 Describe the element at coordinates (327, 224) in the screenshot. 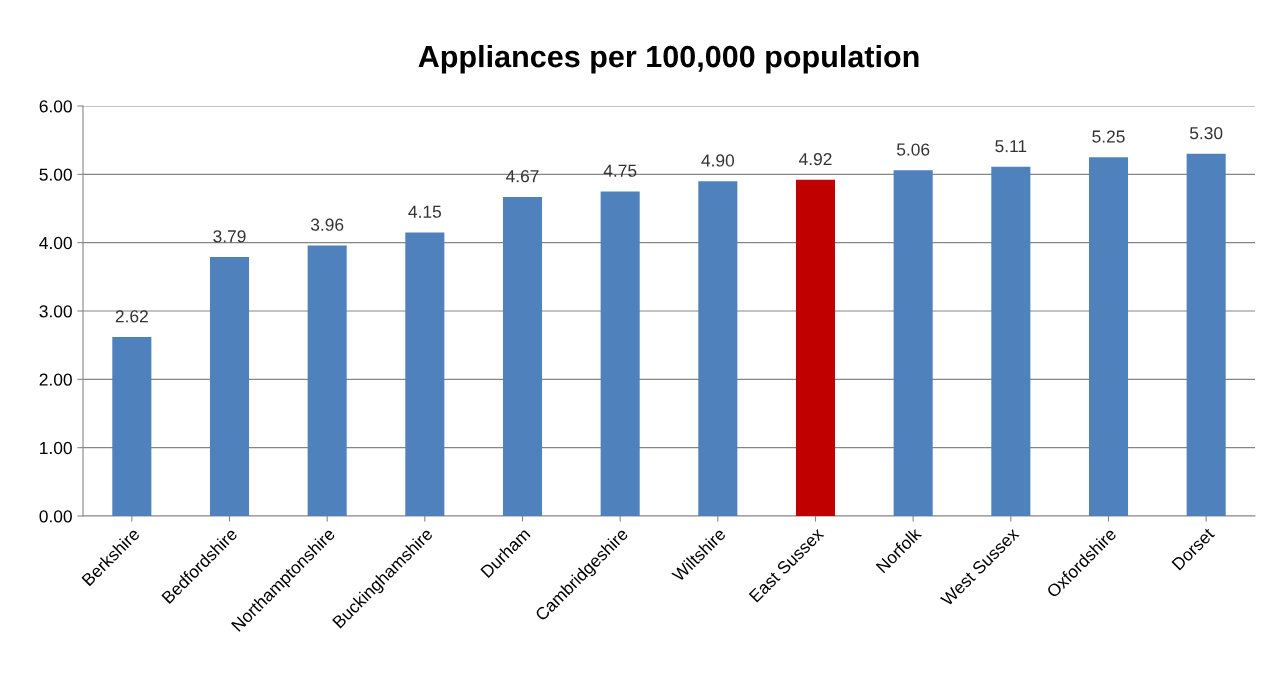

I see `data-label: 3.96` at that location.